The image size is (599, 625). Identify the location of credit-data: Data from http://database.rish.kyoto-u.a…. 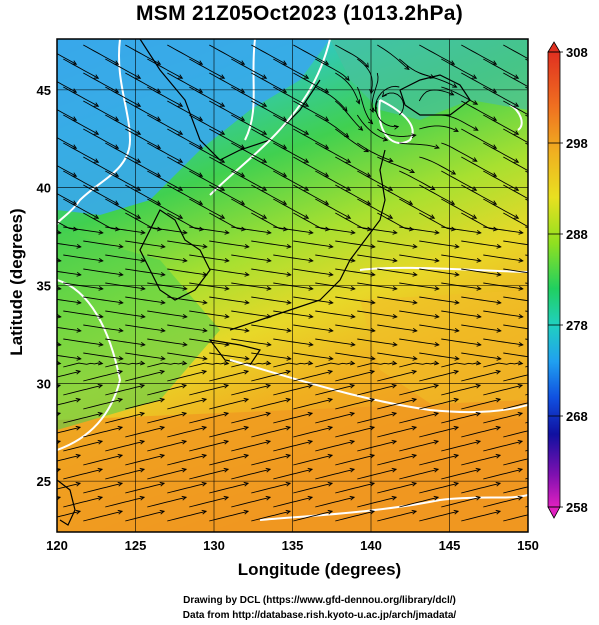
(319, 615).